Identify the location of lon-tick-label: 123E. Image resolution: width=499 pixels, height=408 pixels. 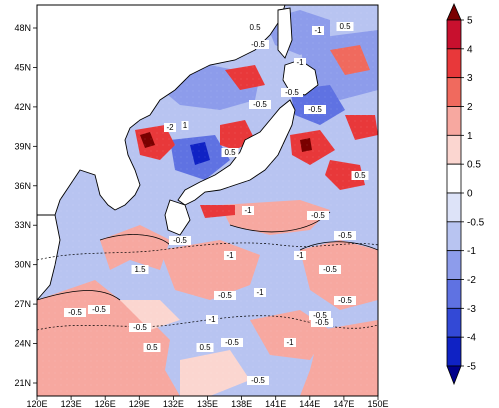
(71, 403).